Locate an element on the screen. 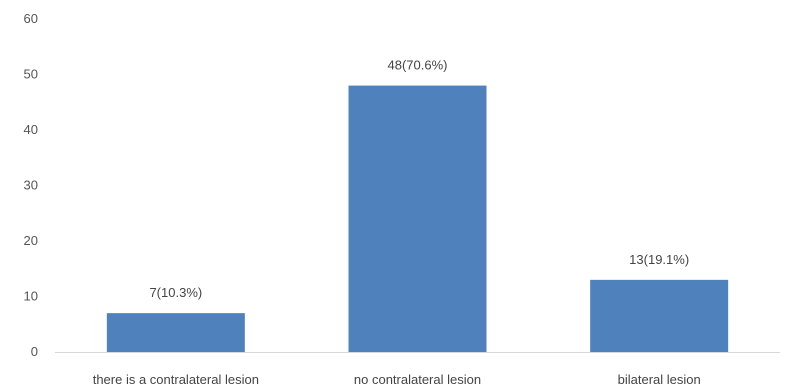 The height and width of the screenshot is (391, 786). category-label: bilateral lesion is located at coordinates (659, 379).